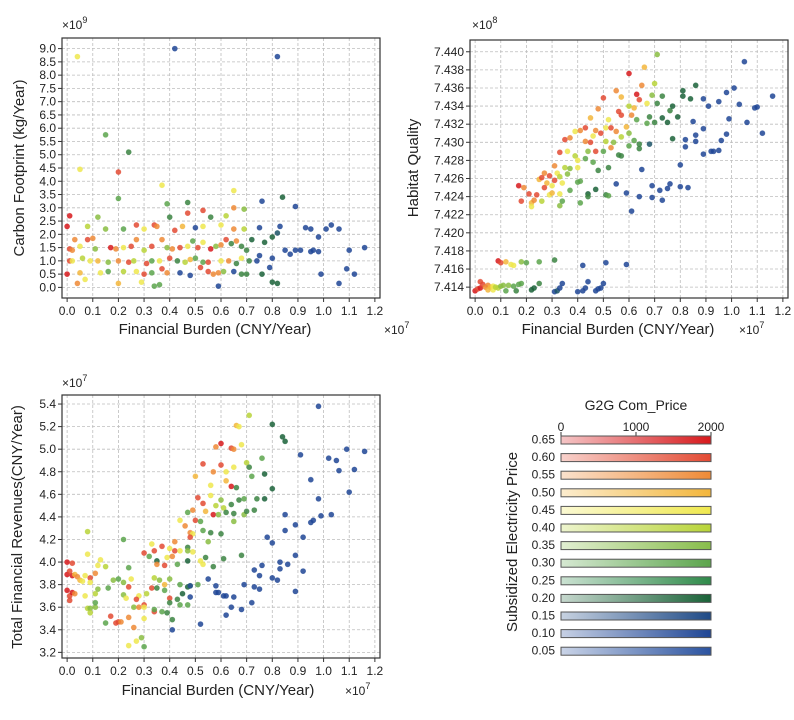 The image size is (794, 720). What do you see at coordinates (544, 651) in the screenshot?
I see `legend-row-label: 0.05` at bounding box center [544, 651].